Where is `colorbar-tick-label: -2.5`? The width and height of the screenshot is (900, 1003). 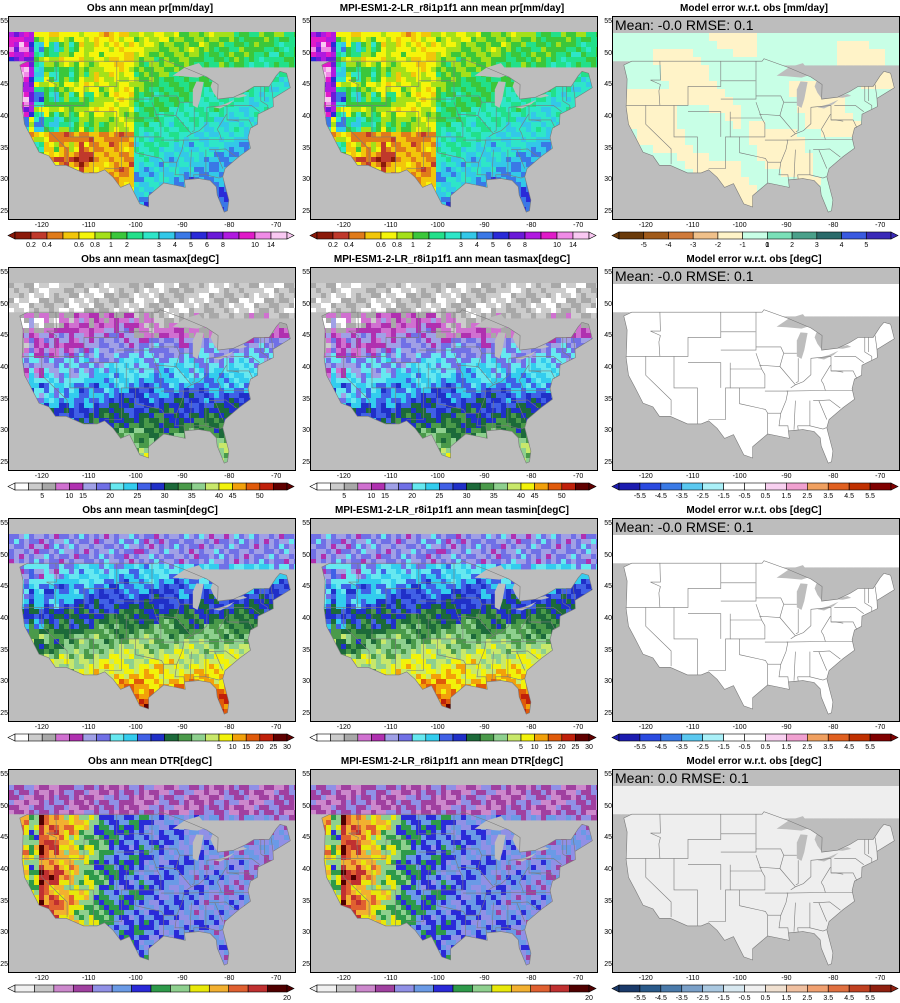
colorbar-tick-label: -2.5 is located at coordinates (703, 496).